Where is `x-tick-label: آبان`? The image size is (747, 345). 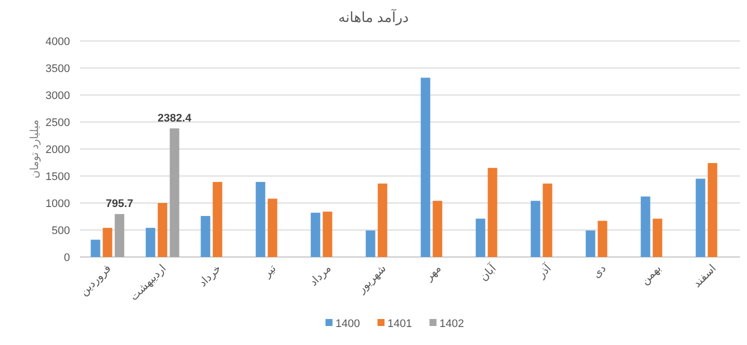 x-tick-label: آبان is located at coordinates (488, 272).